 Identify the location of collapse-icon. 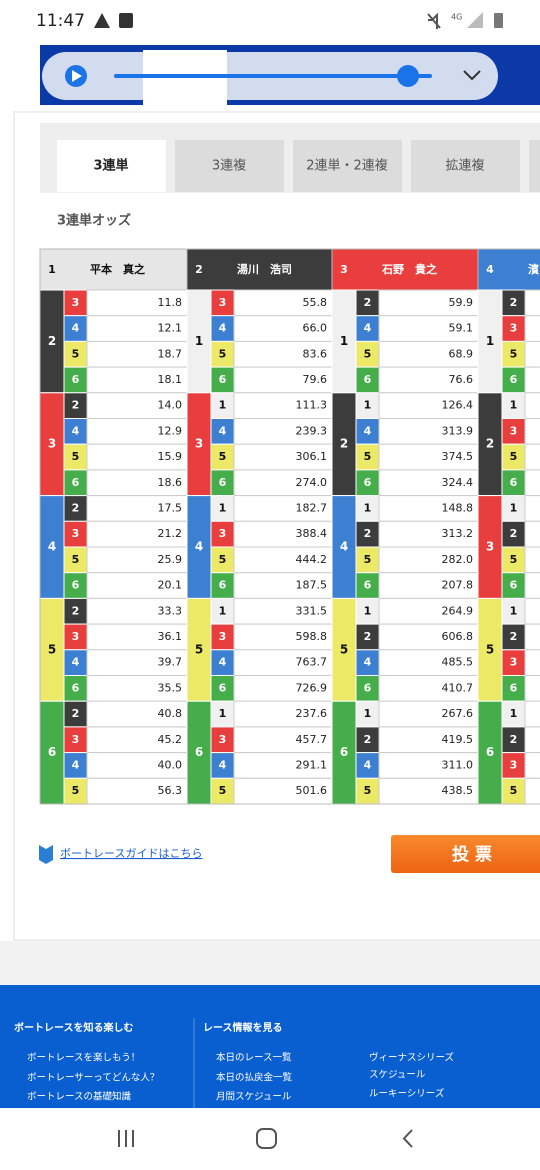
(472, 75).